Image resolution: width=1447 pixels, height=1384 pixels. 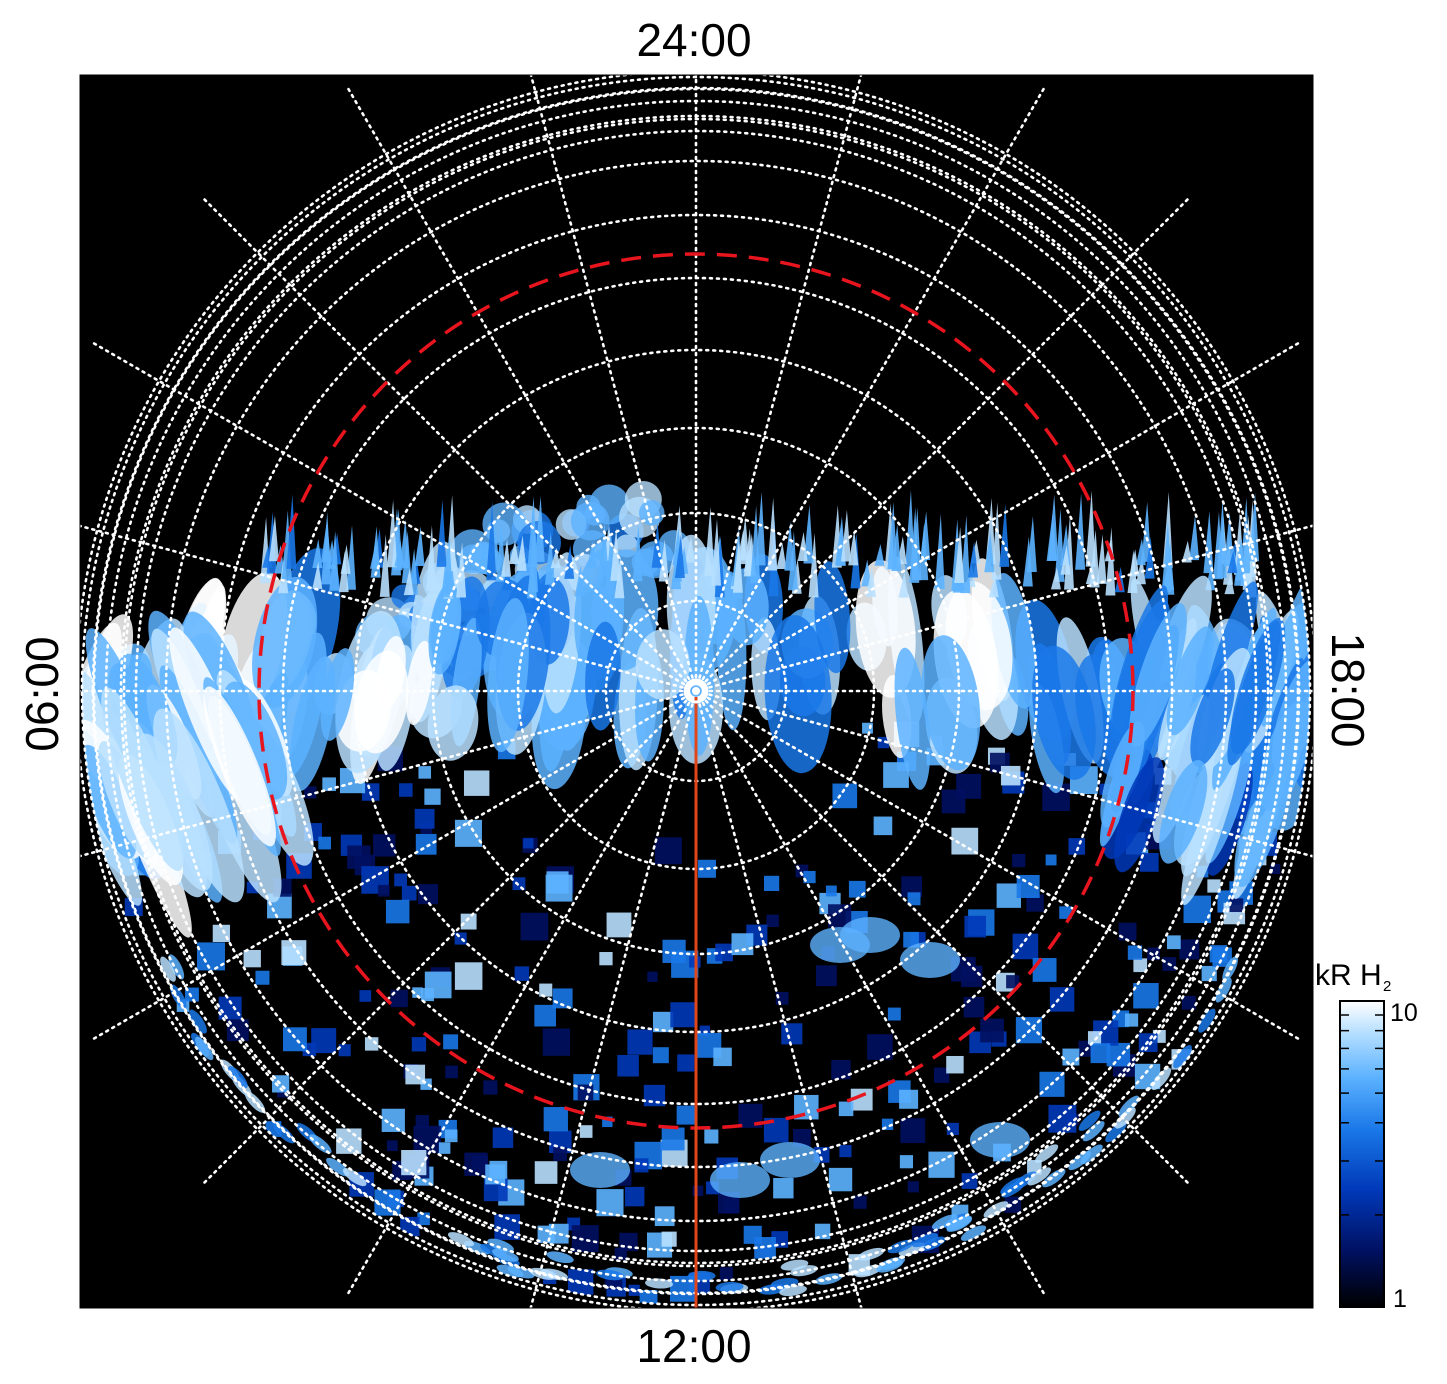 What do you see at coordinates (1400, 1299) in the screenshot?
I see `colorbar-min-label: 1` at bounding box center [1400, 1299].